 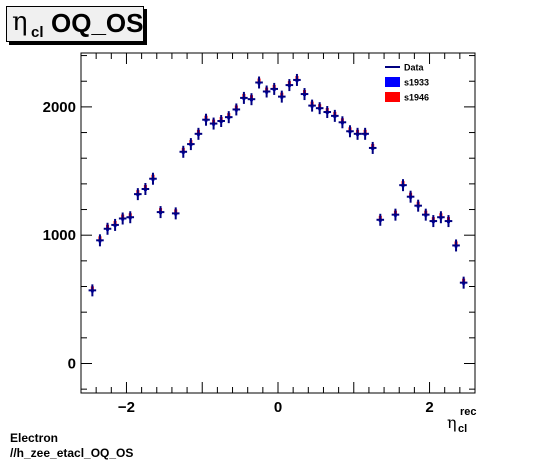 I want to click on legend-entry: s1933, so click(x=407, y=82).